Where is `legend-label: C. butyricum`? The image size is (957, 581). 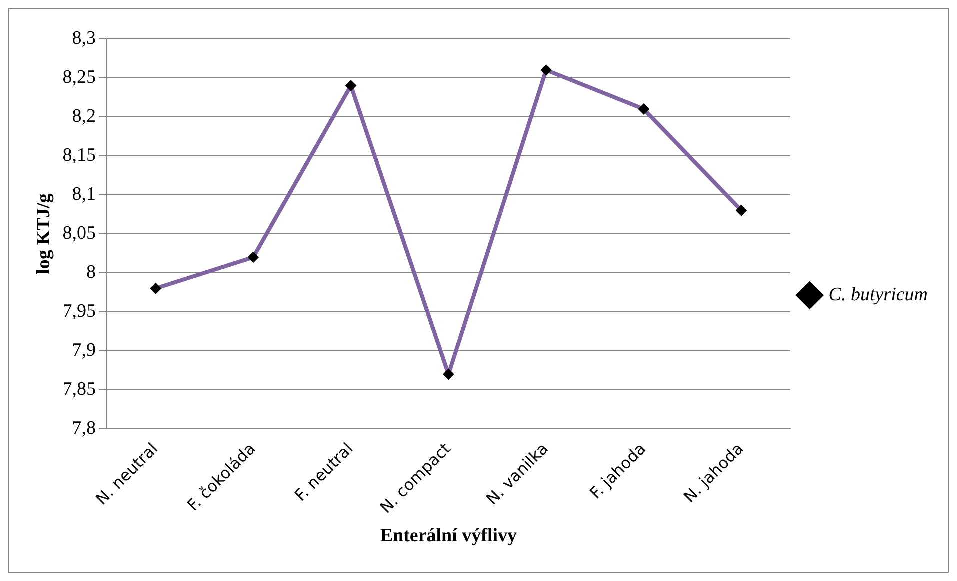
legend-label: C. butyricum is located at coordinates (878, 295).